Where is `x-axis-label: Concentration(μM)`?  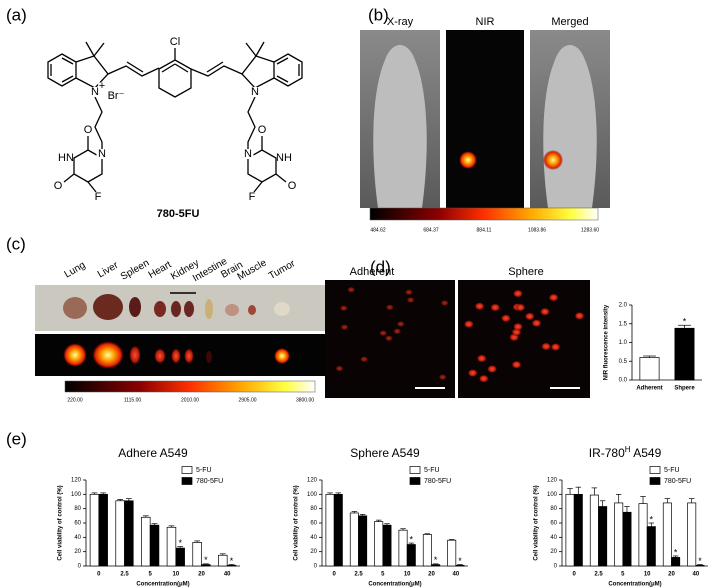 x-axis-label: Concentration(μM) is located at coordinates (394, 585).